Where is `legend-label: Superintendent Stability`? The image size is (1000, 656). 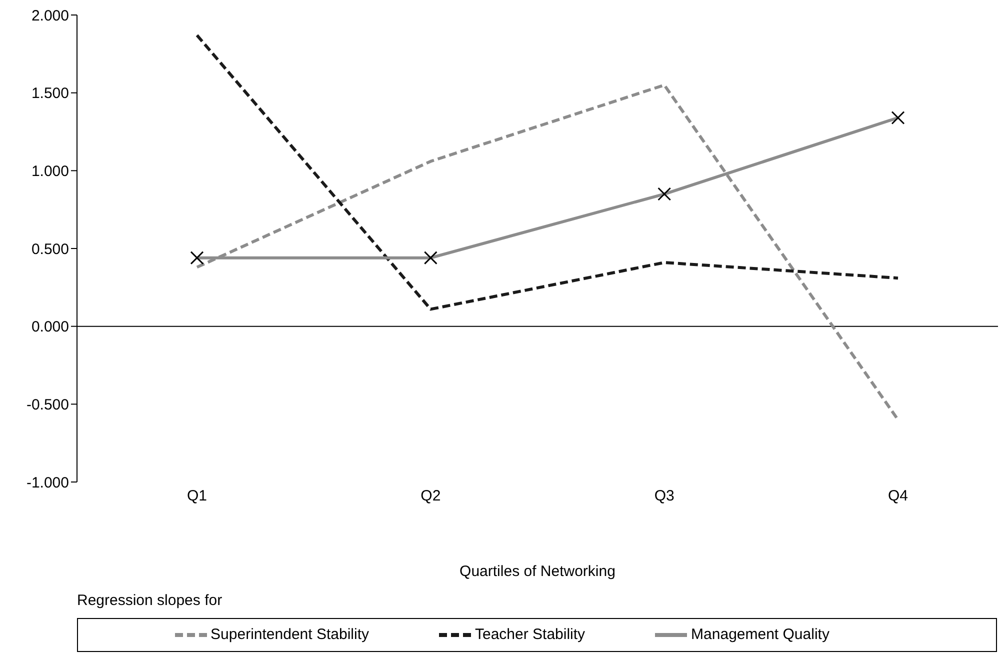 legend-label: Superintendent Stability is located at coordinates (289, 634).